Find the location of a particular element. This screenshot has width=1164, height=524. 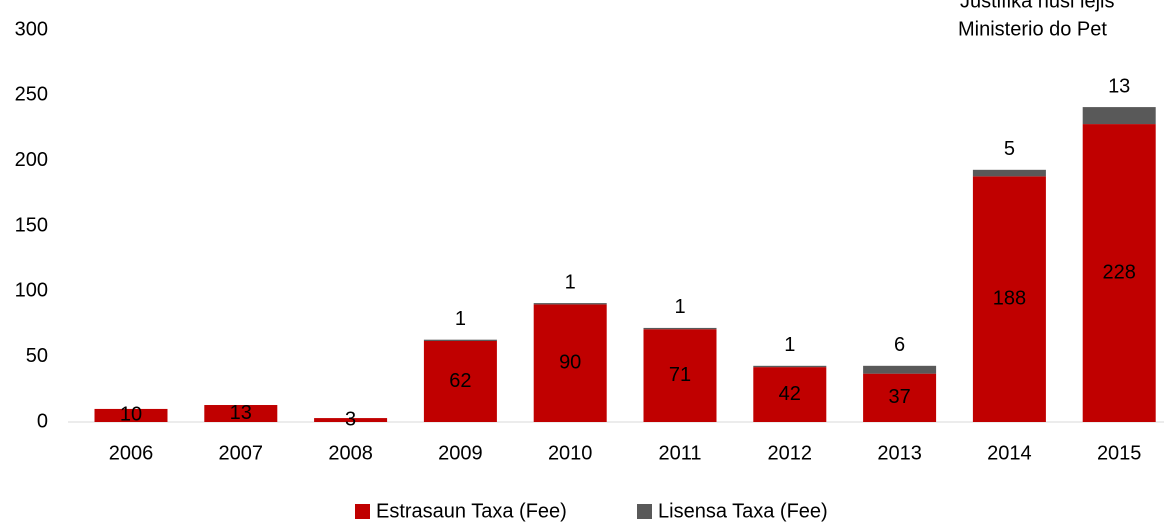

legend-label: Estrasaun Taxa (Fee) is located at coordinates (471, 511).